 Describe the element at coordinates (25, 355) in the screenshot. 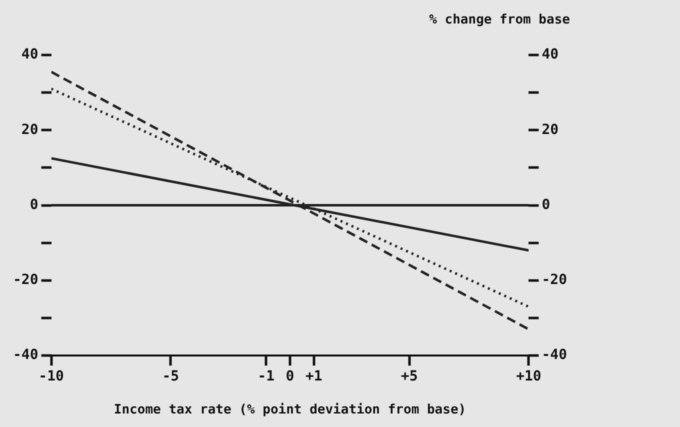

I see `y-tick-label: -40` at that location.